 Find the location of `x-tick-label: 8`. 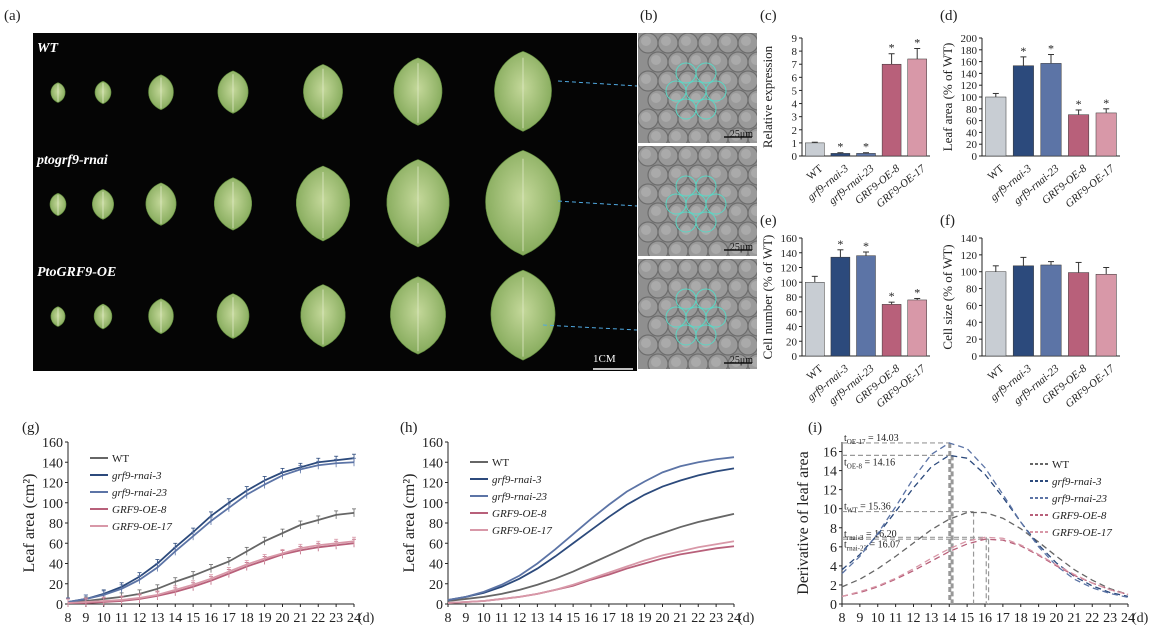

x-tick-label: 8 is located at coordinates (448, 618).